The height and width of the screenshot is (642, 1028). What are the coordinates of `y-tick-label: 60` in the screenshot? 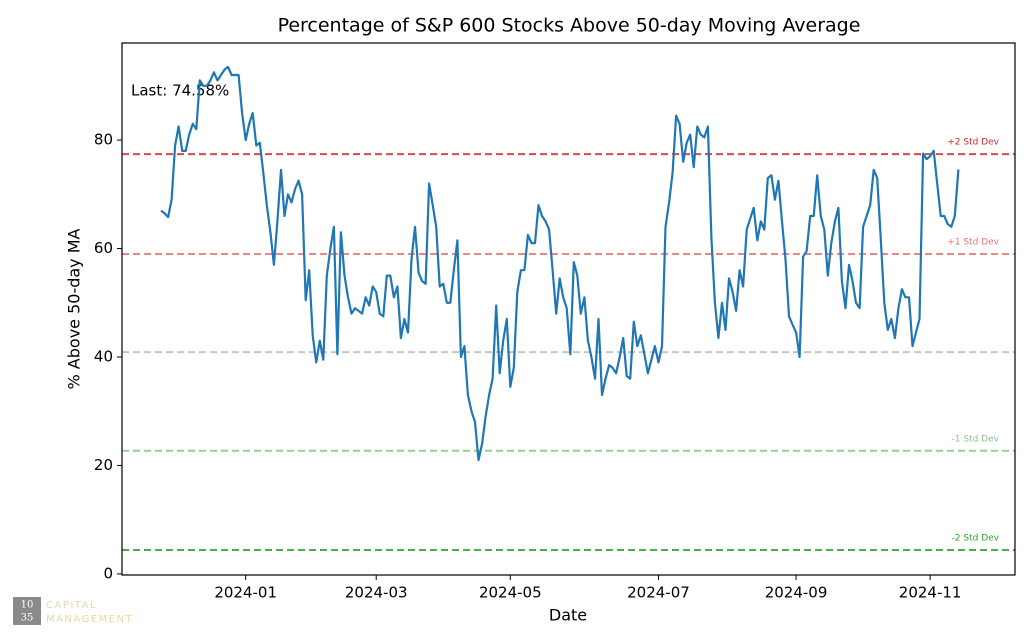 It's located at (103, 248).